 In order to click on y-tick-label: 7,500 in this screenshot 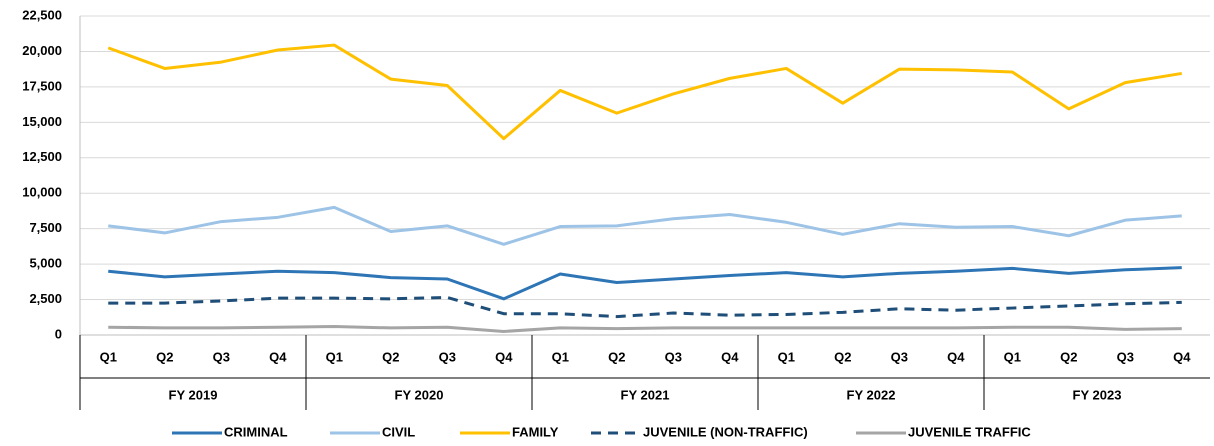, I will do `click(45, 227)`.